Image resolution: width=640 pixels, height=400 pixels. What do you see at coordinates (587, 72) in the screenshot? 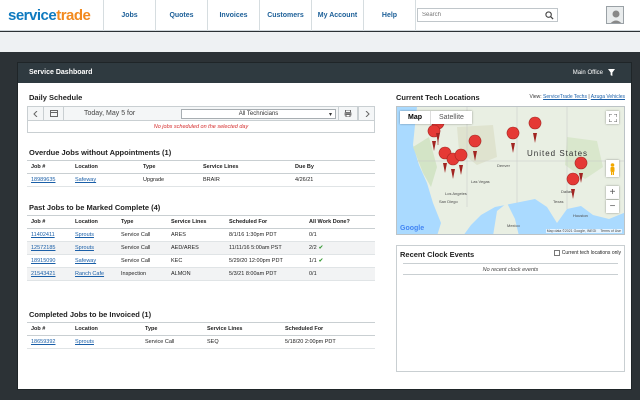
I see `office-label: Main Office` at bounding box center [587, 72].